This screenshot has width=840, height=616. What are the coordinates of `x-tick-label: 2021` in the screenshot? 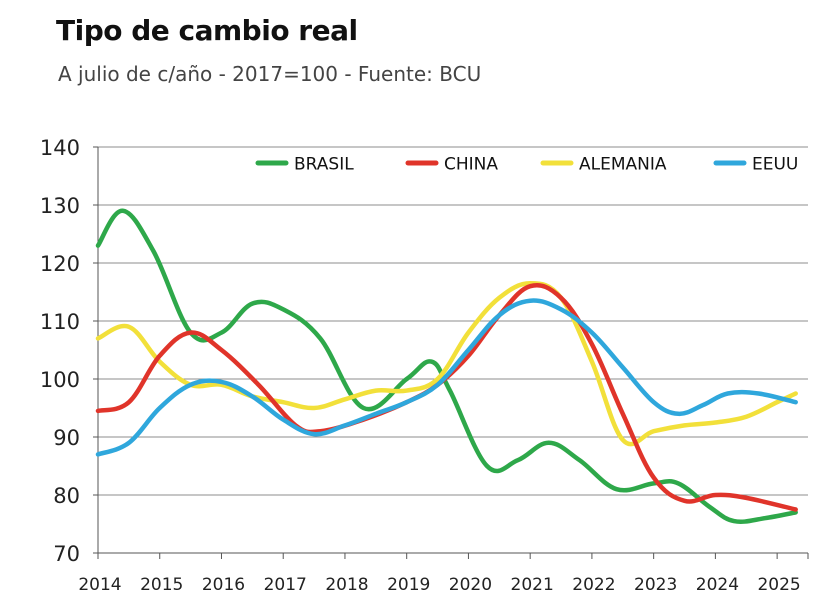 It's located at (532, 585).